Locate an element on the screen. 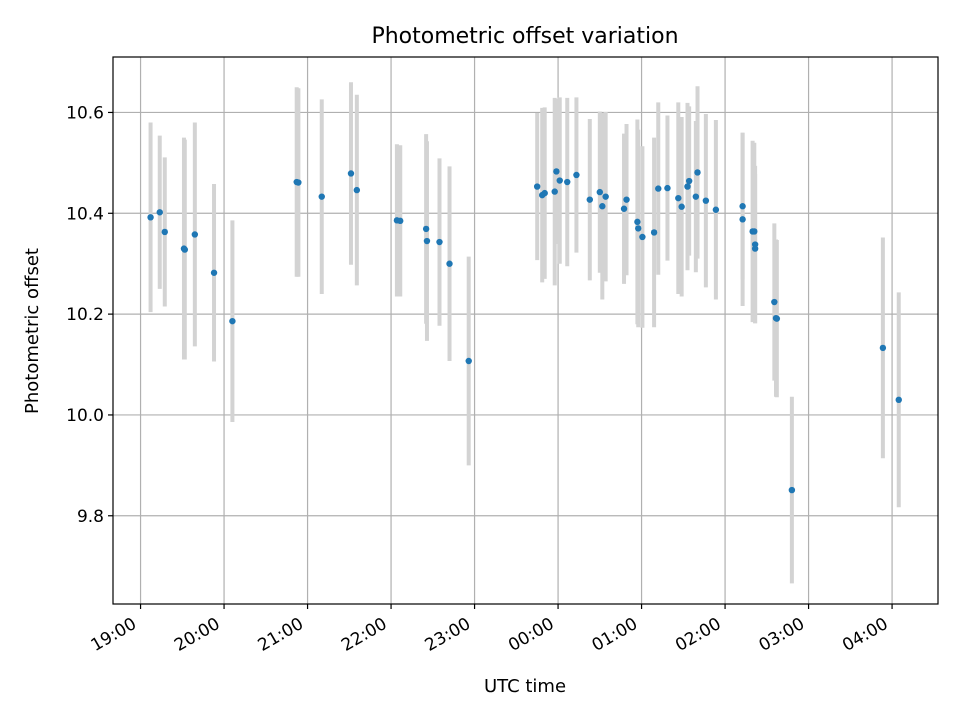  y-tick-label: 9.8 is located at coordinates (90, 517).